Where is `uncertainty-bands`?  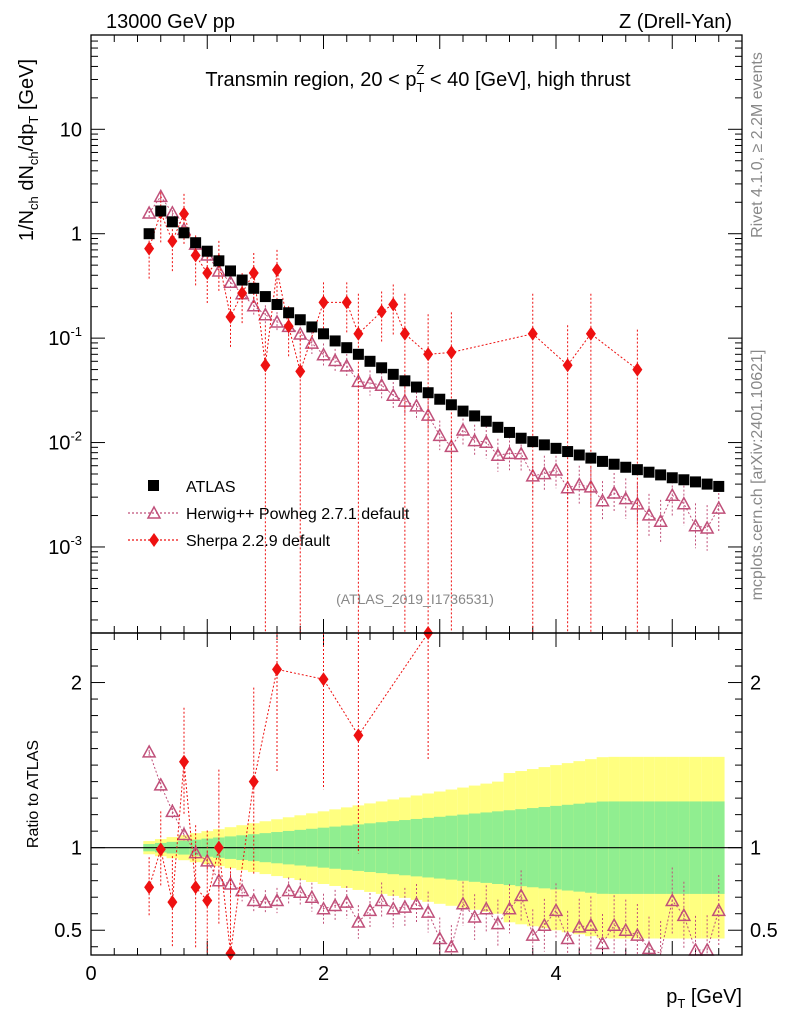 uncertainty-bands is located at coordinates (416, 847).